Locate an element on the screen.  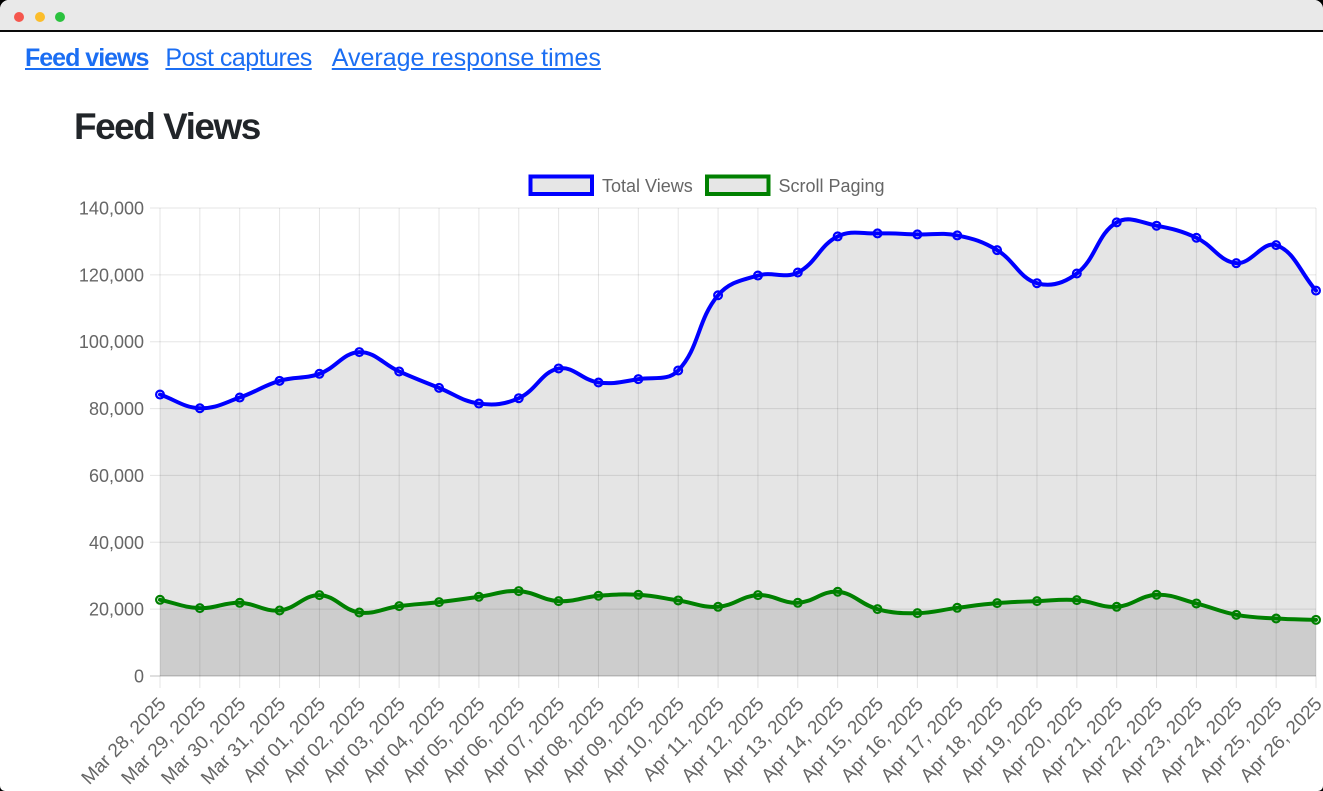
svg-text: 120,000 is located at coordinates (111, 275).